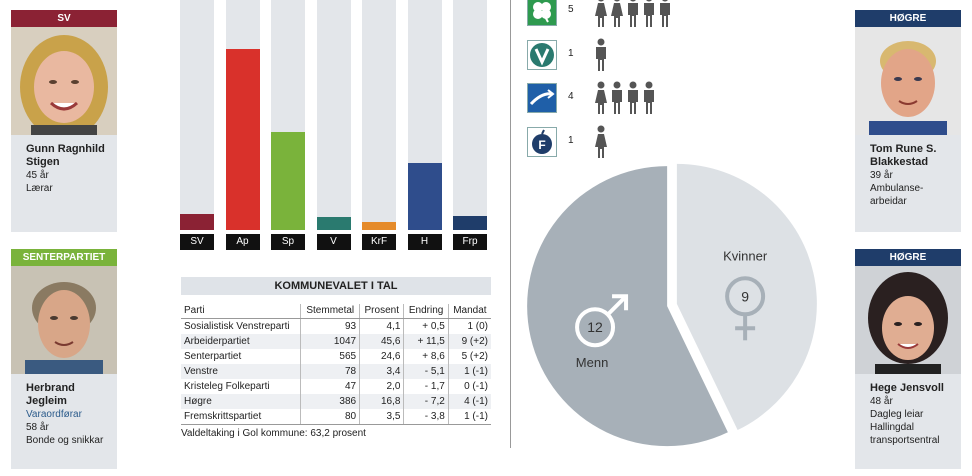 This screenshot has width=972, height=476. Describe the element at coordinates (241, 371) in the screenshot. I see `cell-parti: Venstre` at that location.